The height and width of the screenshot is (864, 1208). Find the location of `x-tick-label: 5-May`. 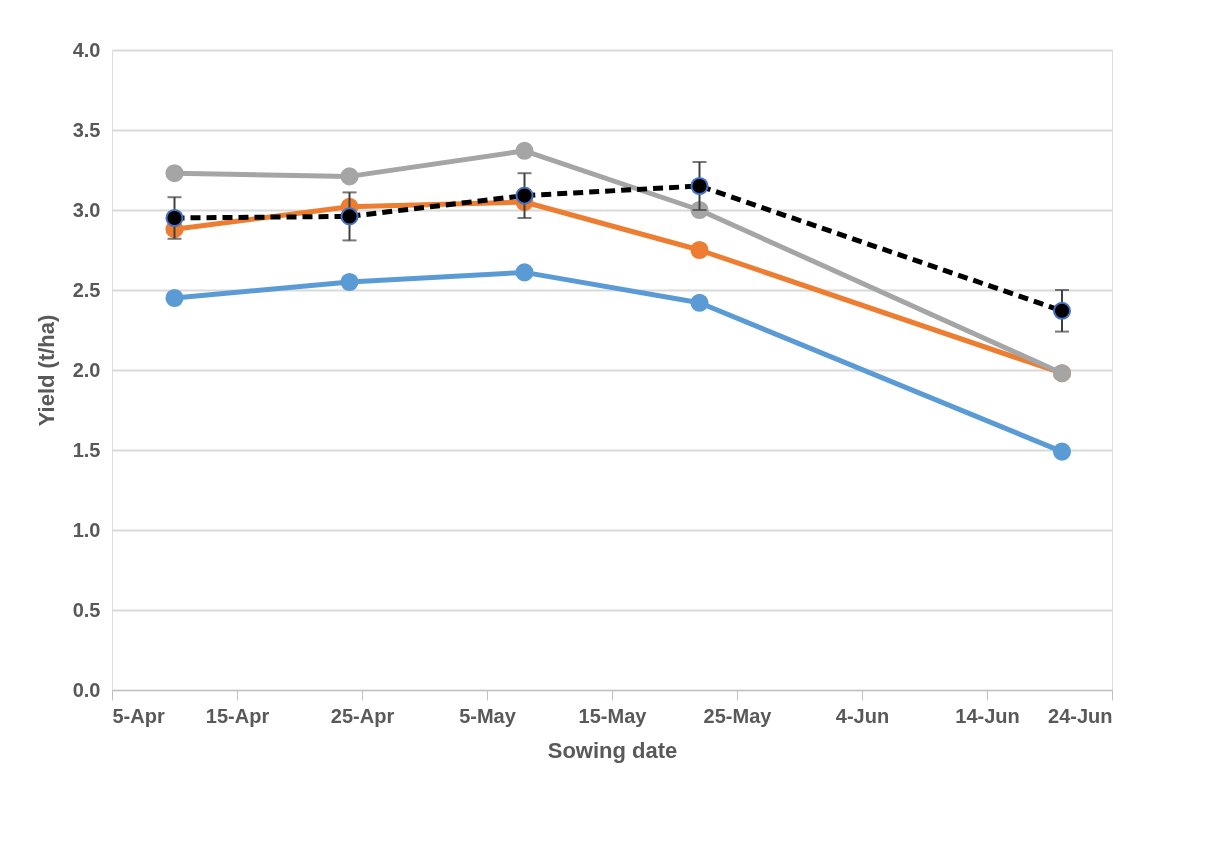

x-tick-label: 5-May is located at coordinates (488, 715).